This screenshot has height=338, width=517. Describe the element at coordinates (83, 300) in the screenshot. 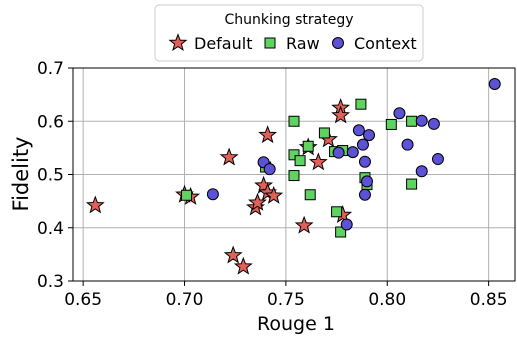

I see `x-tick-label: 0.65` at that location.